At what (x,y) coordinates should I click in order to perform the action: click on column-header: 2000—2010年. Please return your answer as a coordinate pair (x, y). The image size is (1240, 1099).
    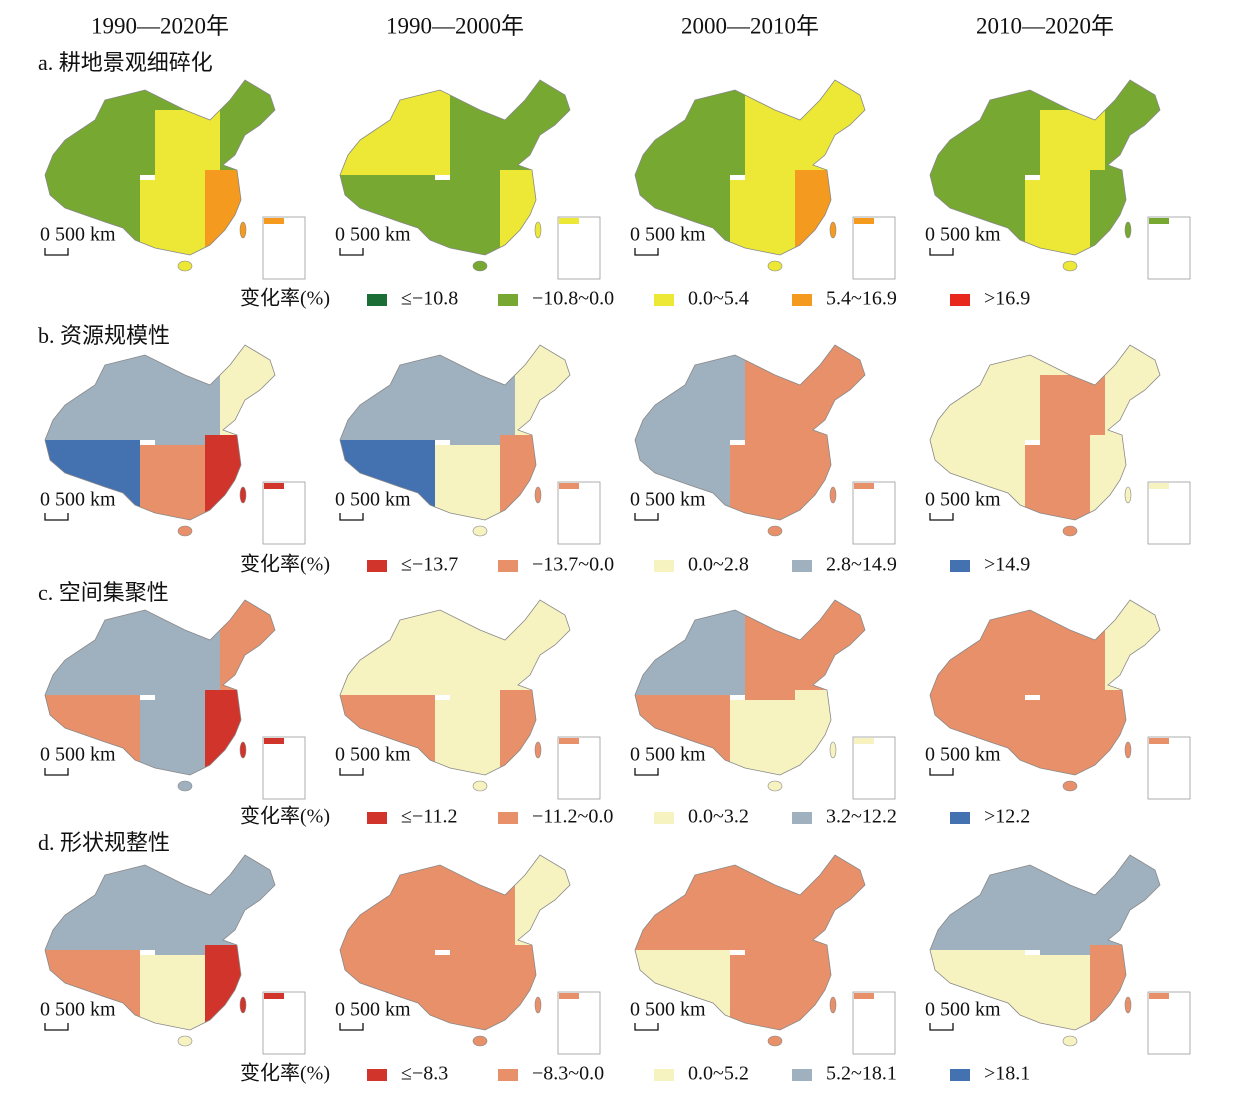
    Looking at the image, I should click on (750, 25).